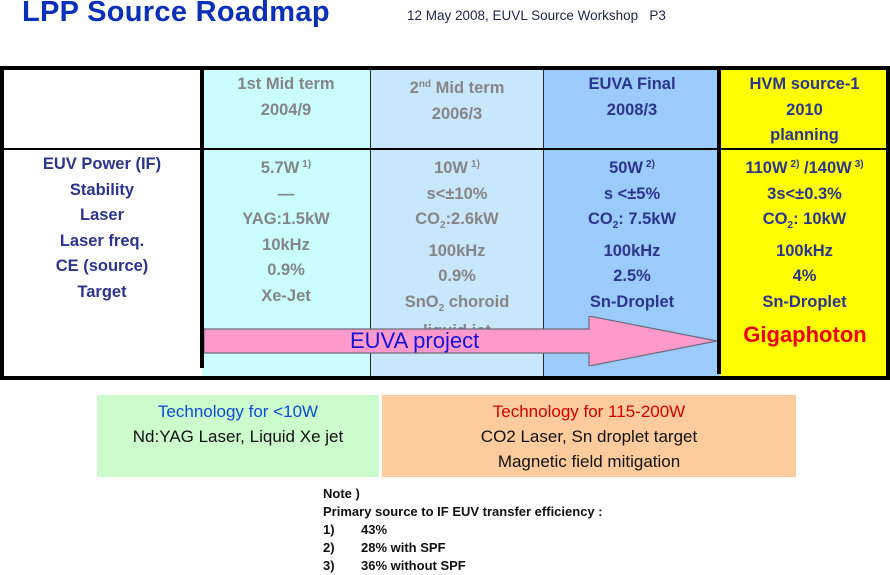  I want to click on note-heading: Note ), so click(341, 493).